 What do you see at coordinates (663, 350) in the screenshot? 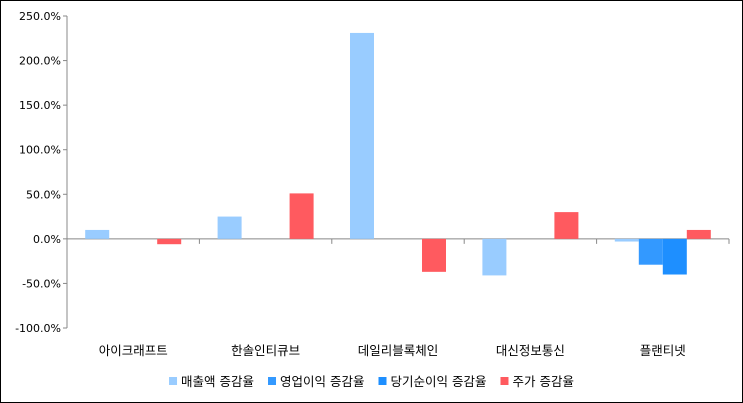
I see `category-label: 플랜티넷` at bounding box center [663, 350].